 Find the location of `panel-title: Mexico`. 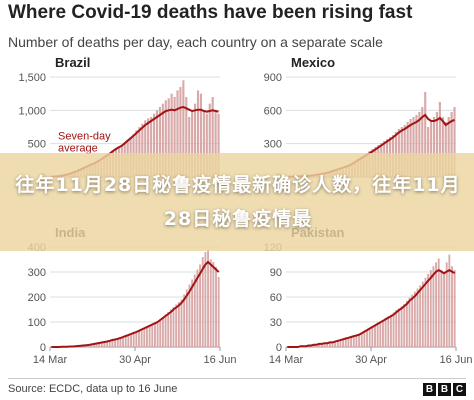

panel-title: Mexico is located at coordinates (313, 62).